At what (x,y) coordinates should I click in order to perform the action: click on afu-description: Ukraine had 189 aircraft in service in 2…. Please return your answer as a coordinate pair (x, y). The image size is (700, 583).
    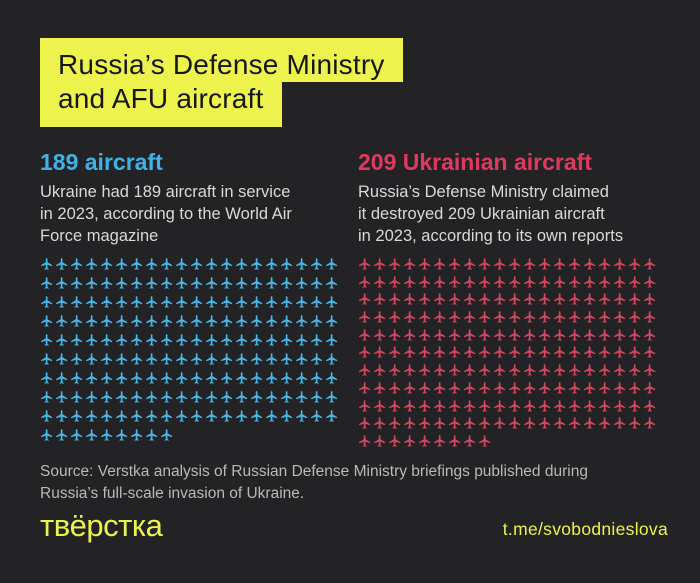
    Looking at the image, I should click on (166, 214).